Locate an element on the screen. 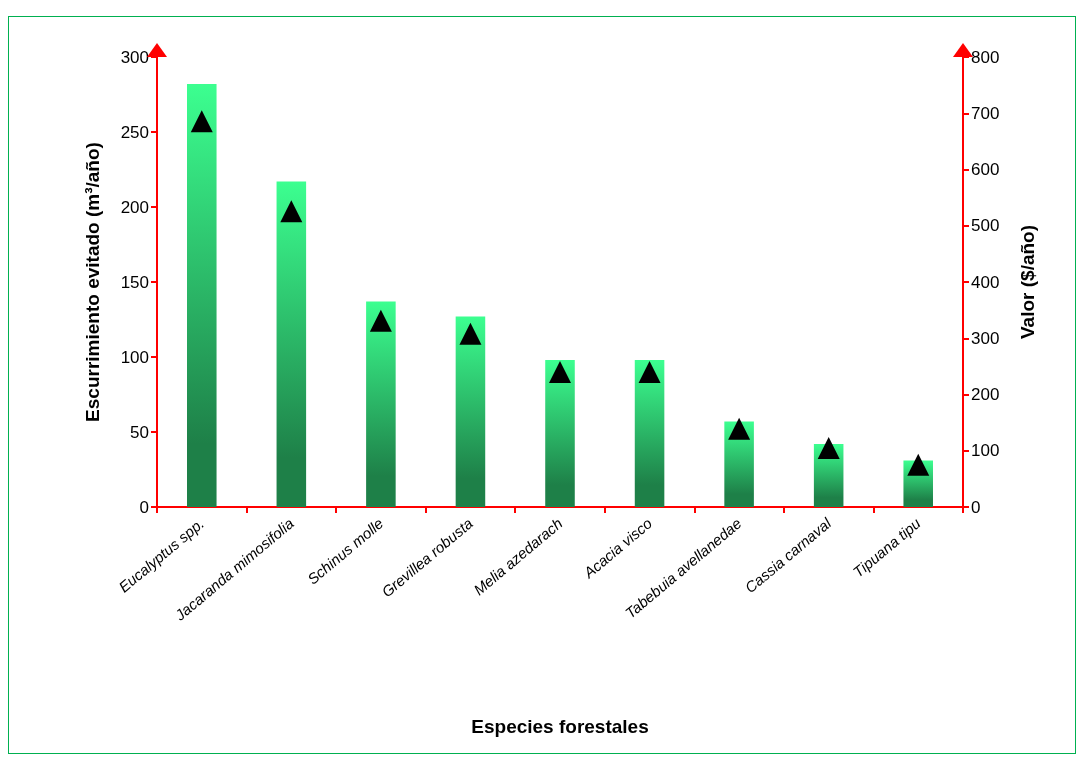 The height and width of the screenshot is (761, 1083). y-tick-label: 300 is located at coordinates (134, 57).